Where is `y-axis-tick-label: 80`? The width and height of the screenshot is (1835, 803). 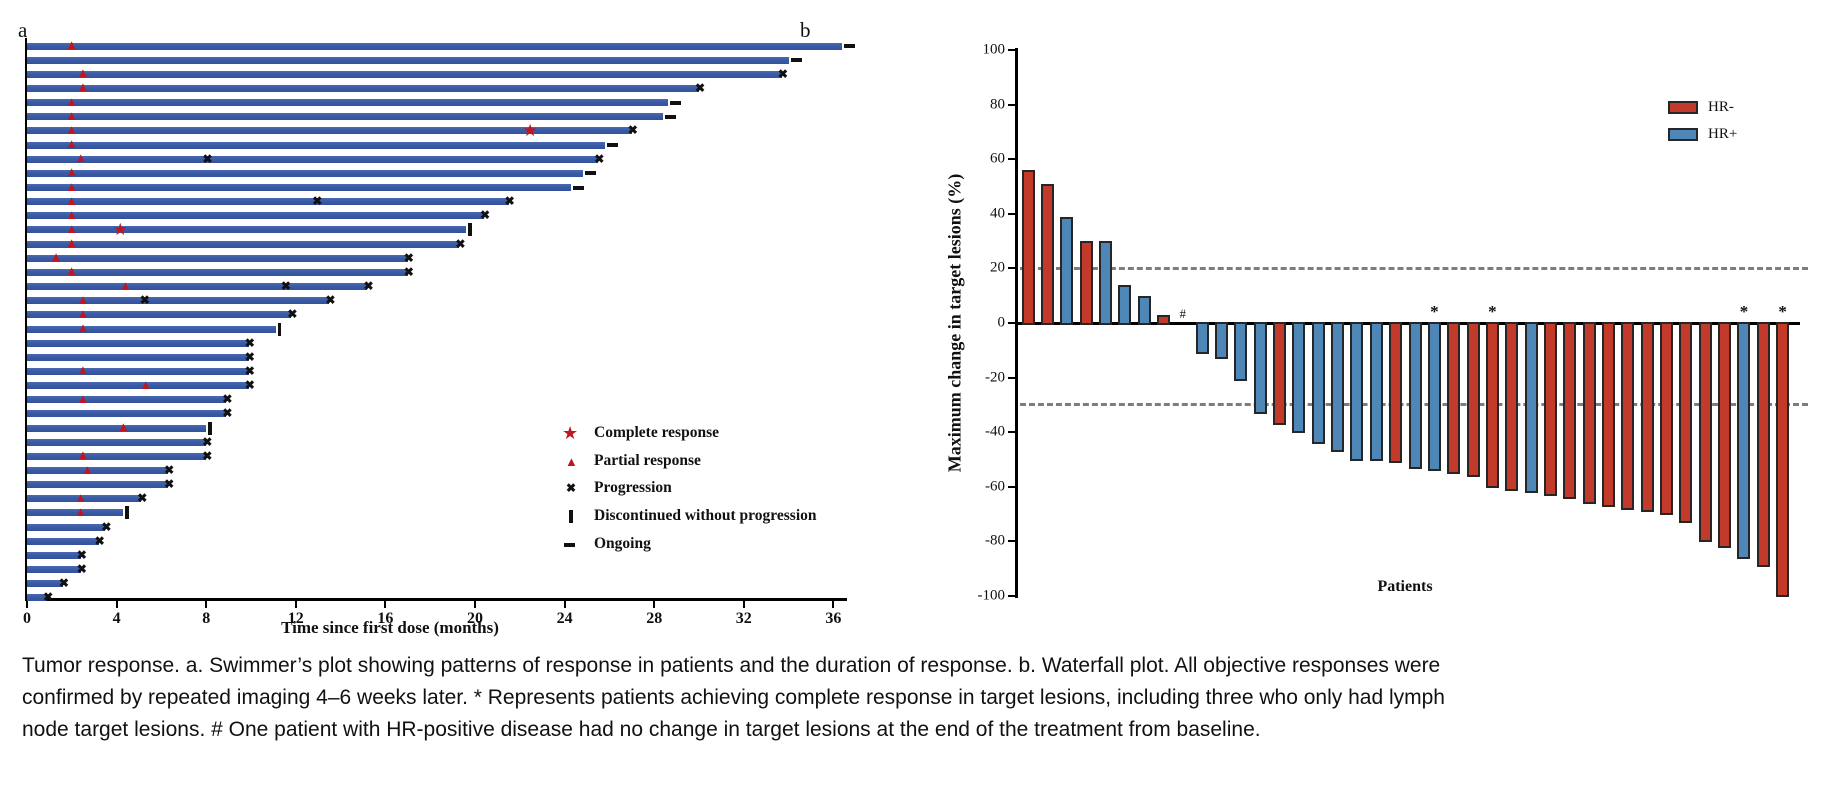
y-axis-tick-label: 80 is located at coordinates (997, 104).